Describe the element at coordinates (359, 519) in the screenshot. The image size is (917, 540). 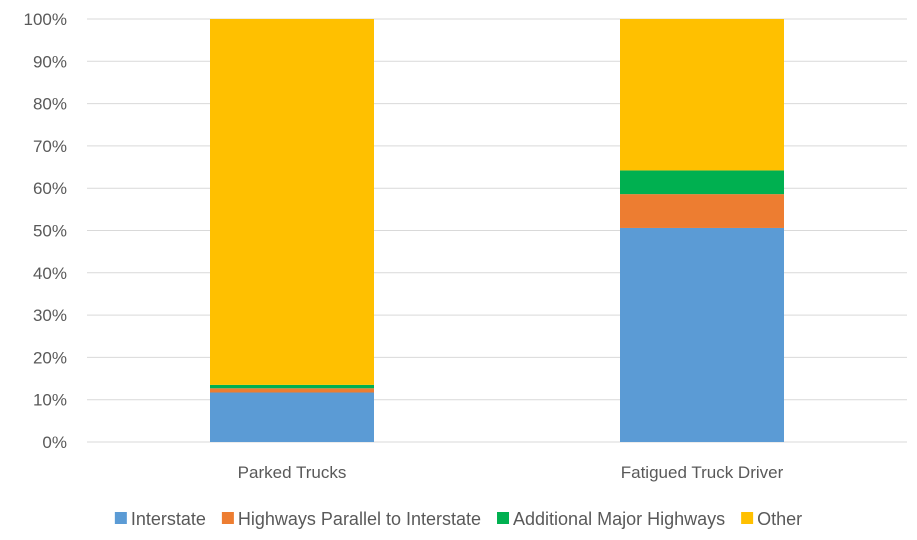
I see `legend-label: Highways Parallel to Interstate` at that location.